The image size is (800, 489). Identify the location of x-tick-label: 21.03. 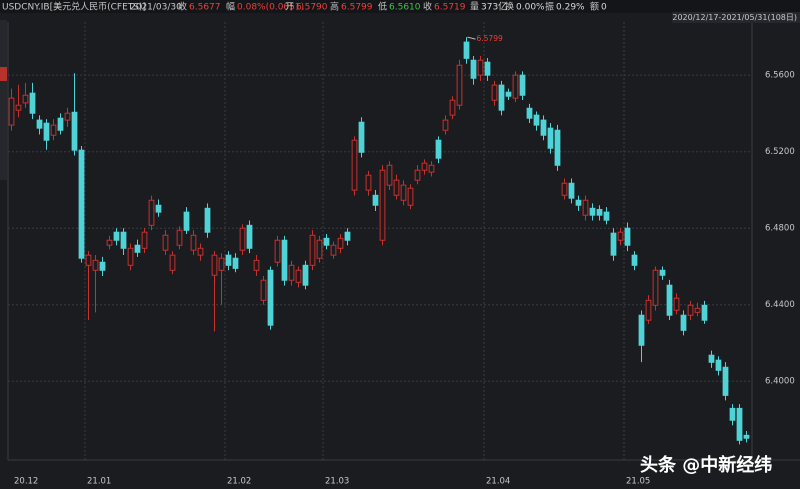
(337, 482).